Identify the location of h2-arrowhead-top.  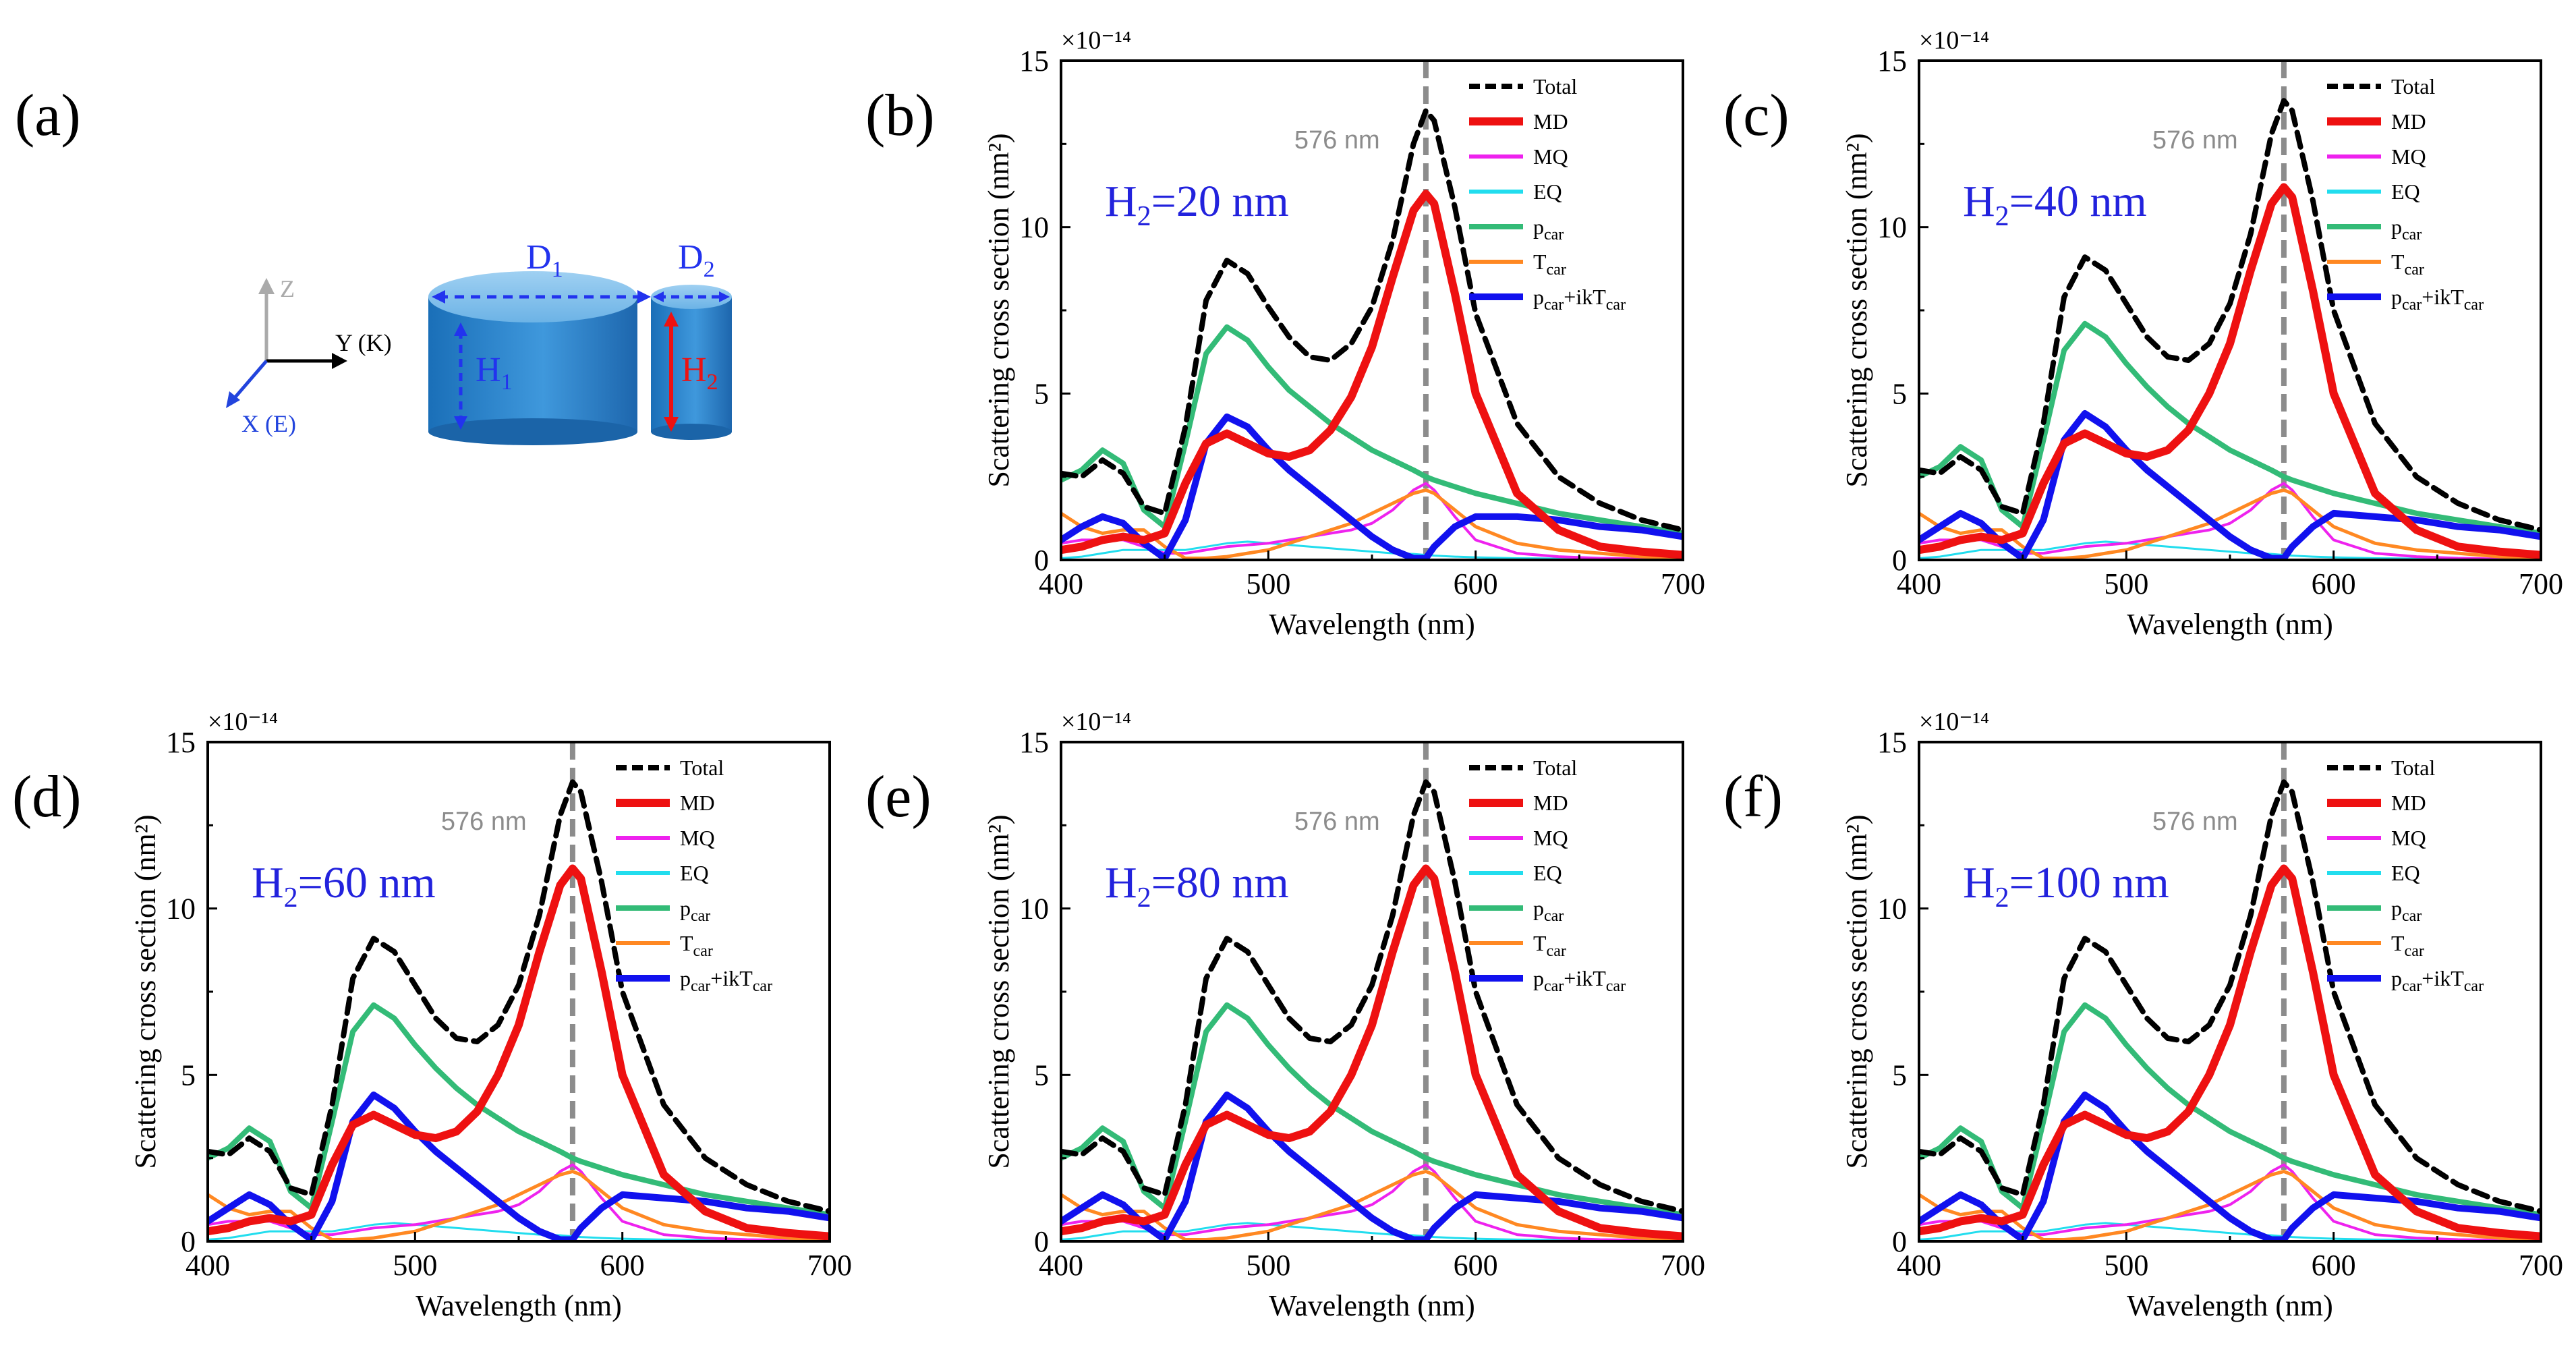
(671, 319).